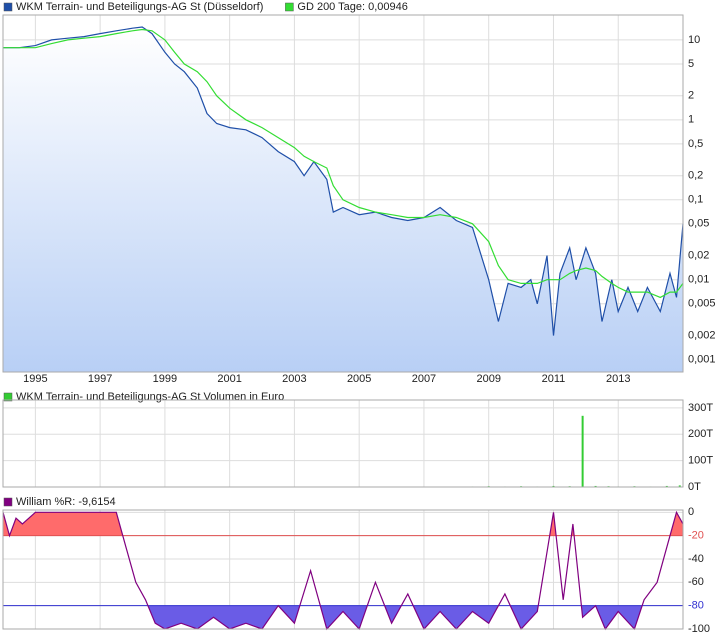  Describe the element at coordinates (700, 408) in the screenshot. I see `y-tick-label: 300T` at that location.